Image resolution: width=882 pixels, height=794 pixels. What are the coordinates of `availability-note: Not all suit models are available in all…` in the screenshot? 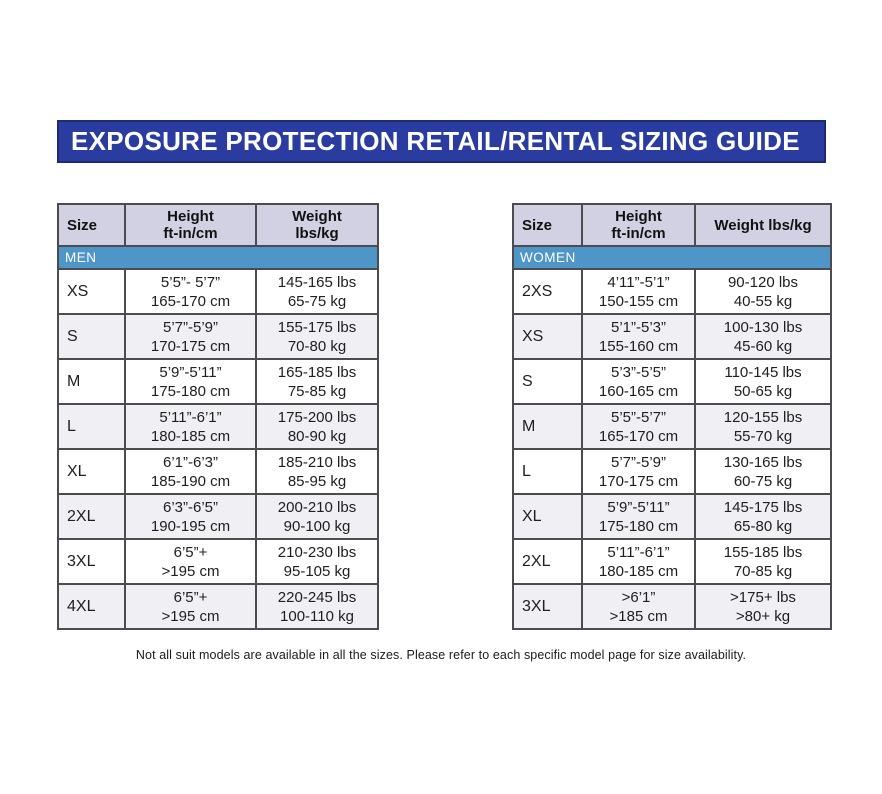 It's located at (441, 655).